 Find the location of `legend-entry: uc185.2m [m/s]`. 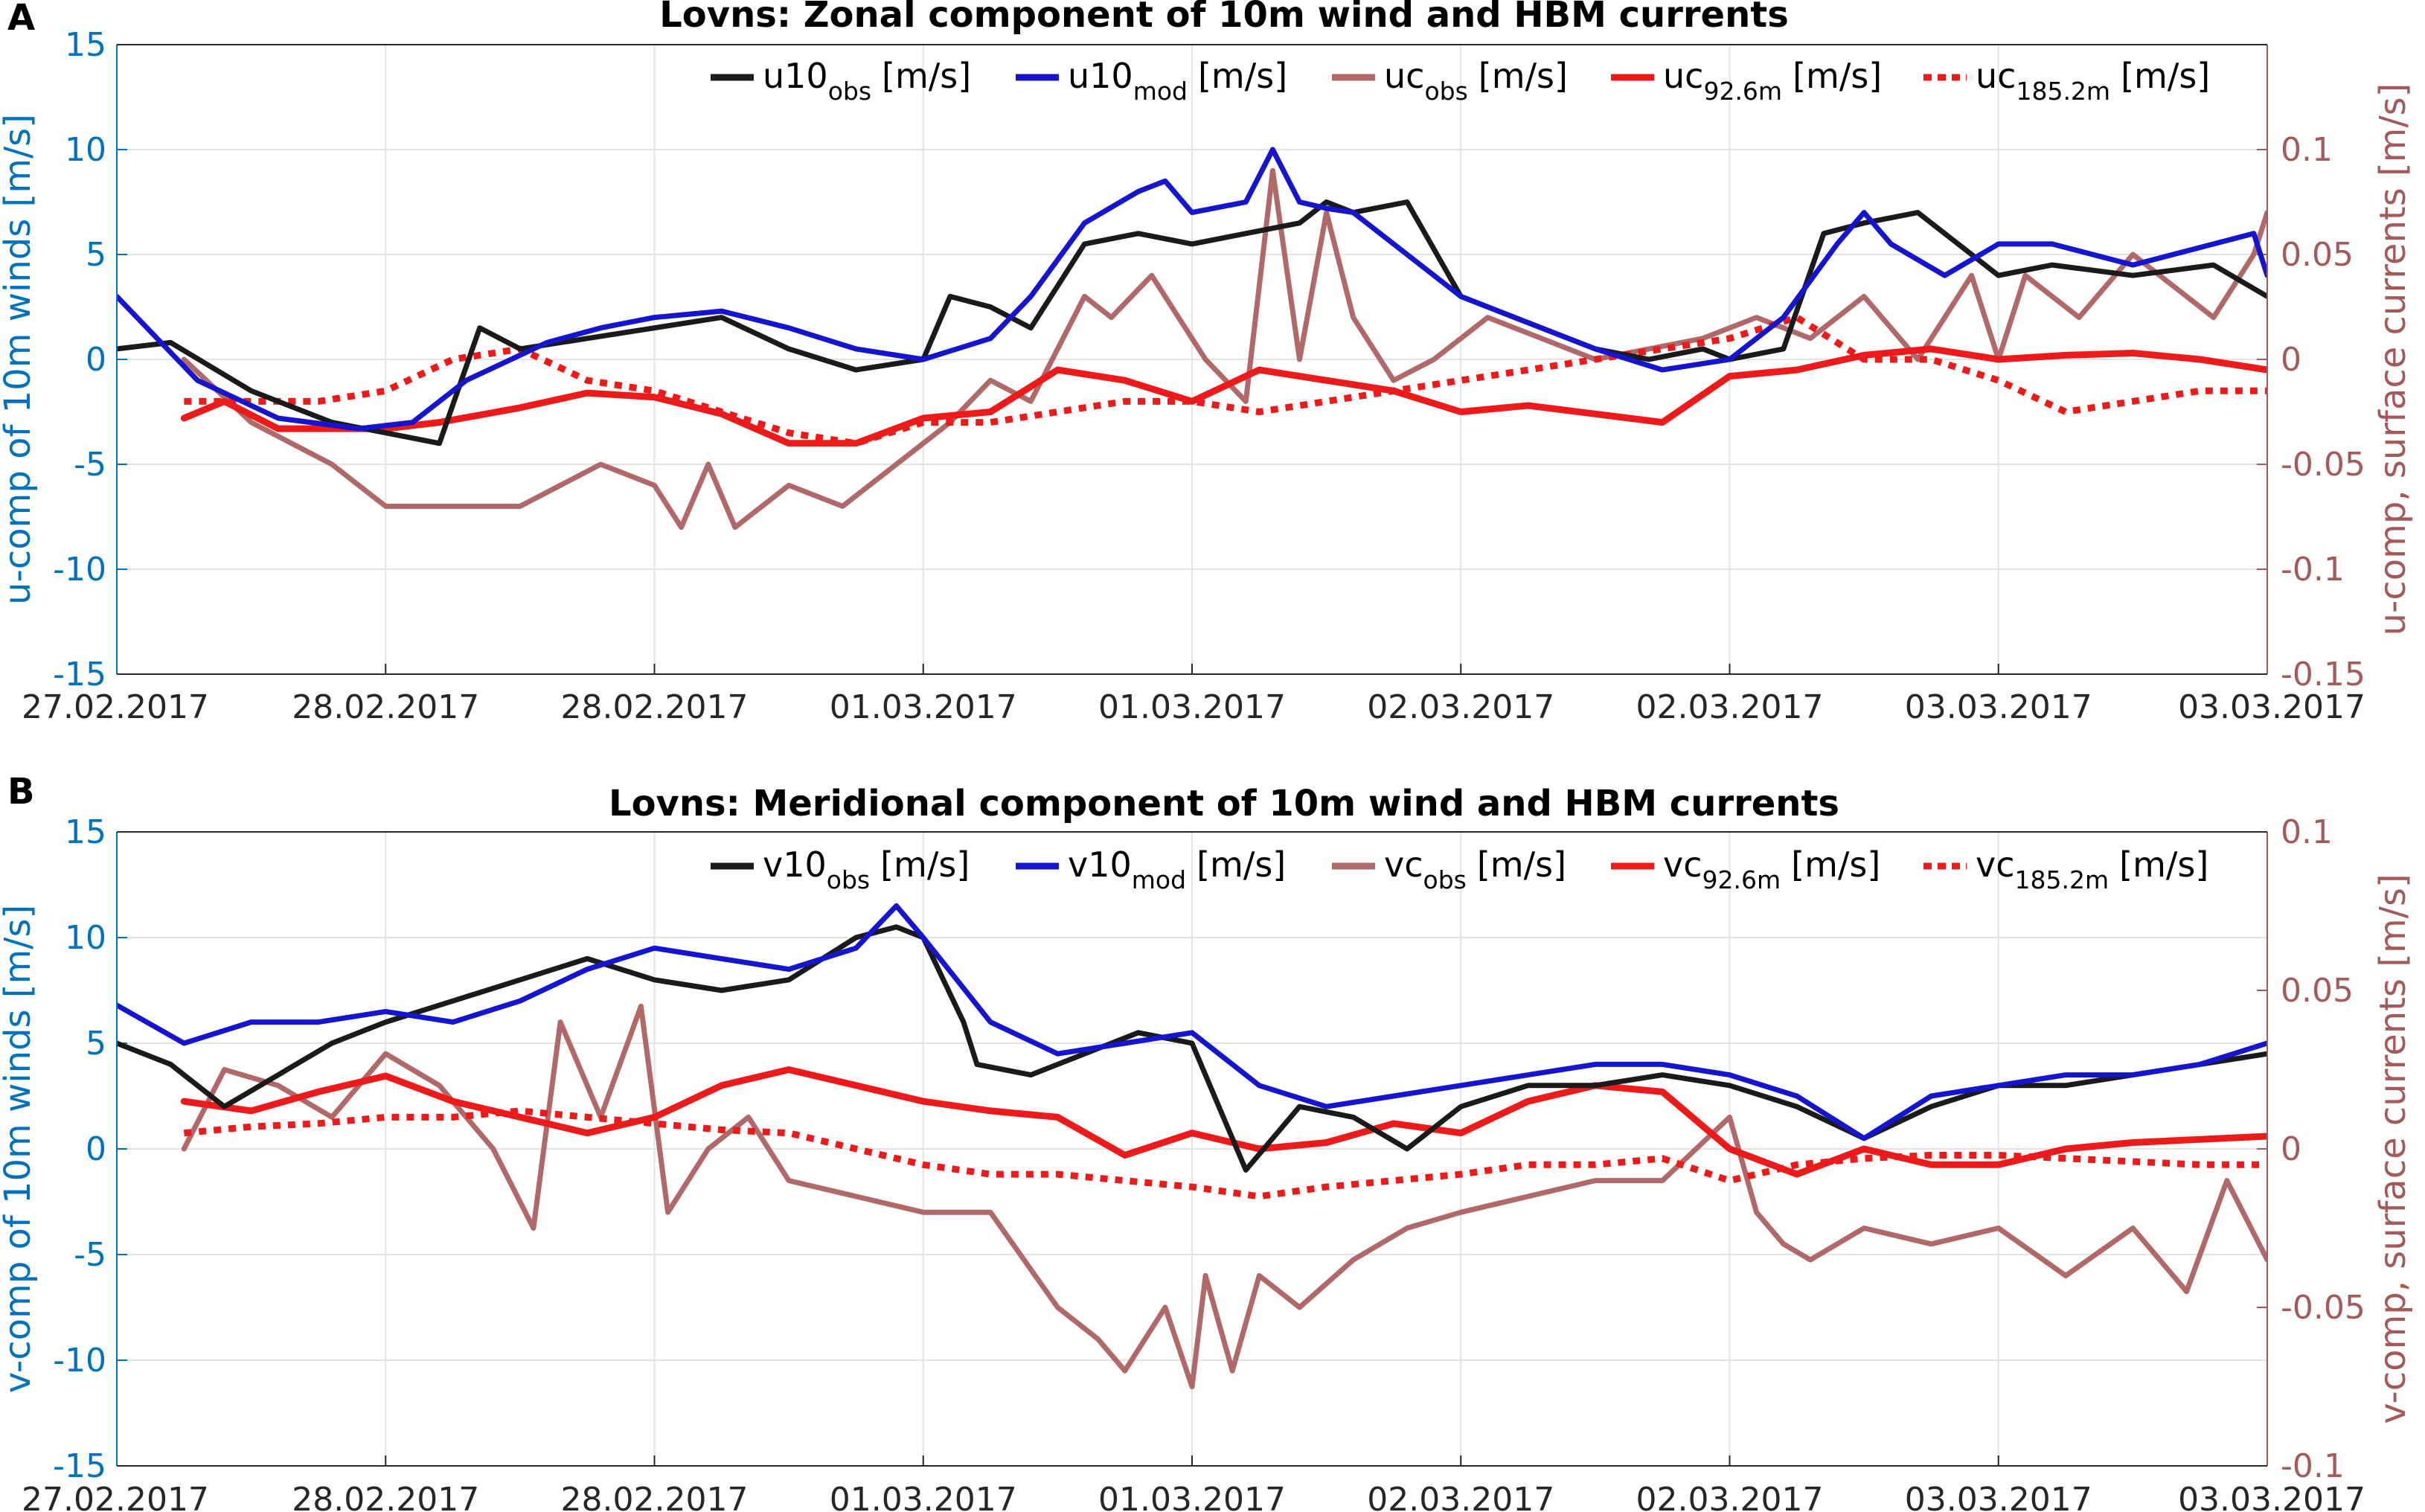

legend-entry: uc185.2m [m/s] is located at coordinates (2093, 81).